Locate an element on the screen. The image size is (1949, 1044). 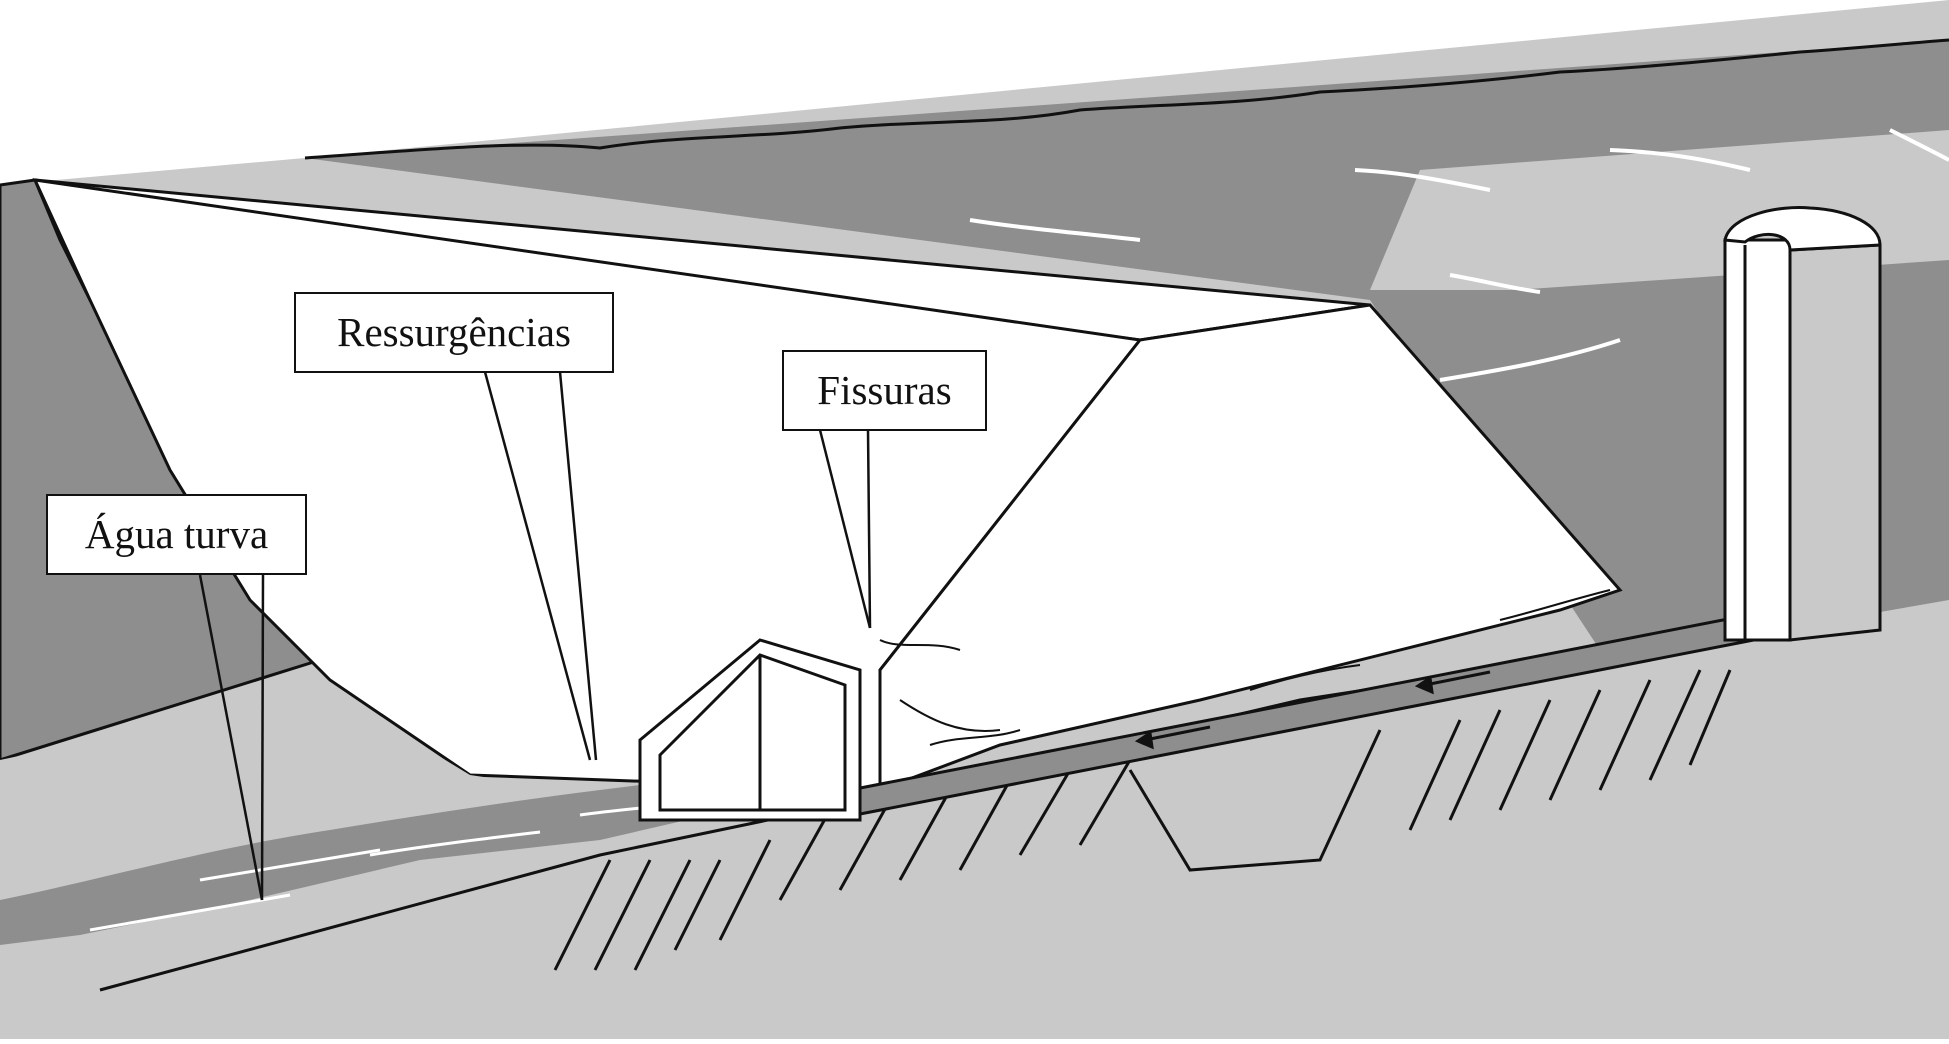
label-fissuras-text: Fissuras is located at coordinates (884, 390).